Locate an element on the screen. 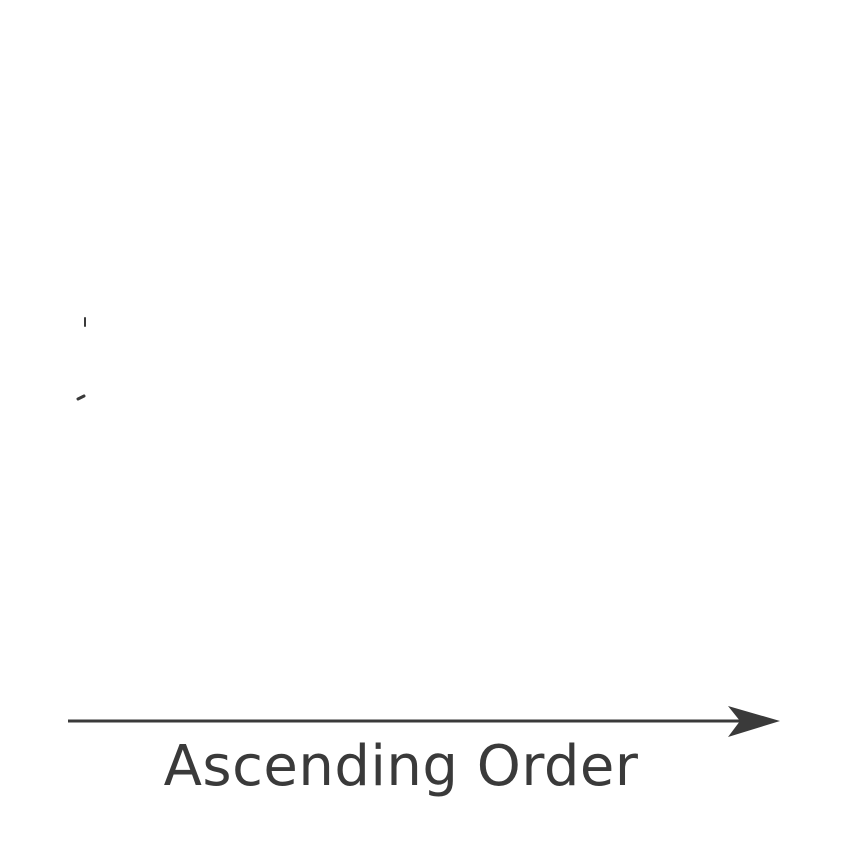 This screenshot has height=864, width=864. arrow-right-icon is located at coordinates (754, 721).